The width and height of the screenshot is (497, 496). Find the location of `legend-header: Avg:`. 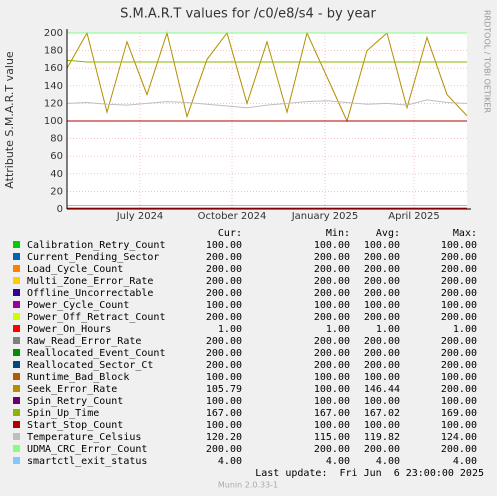

legend-header: Avg: is located at coordinates (388, 233).